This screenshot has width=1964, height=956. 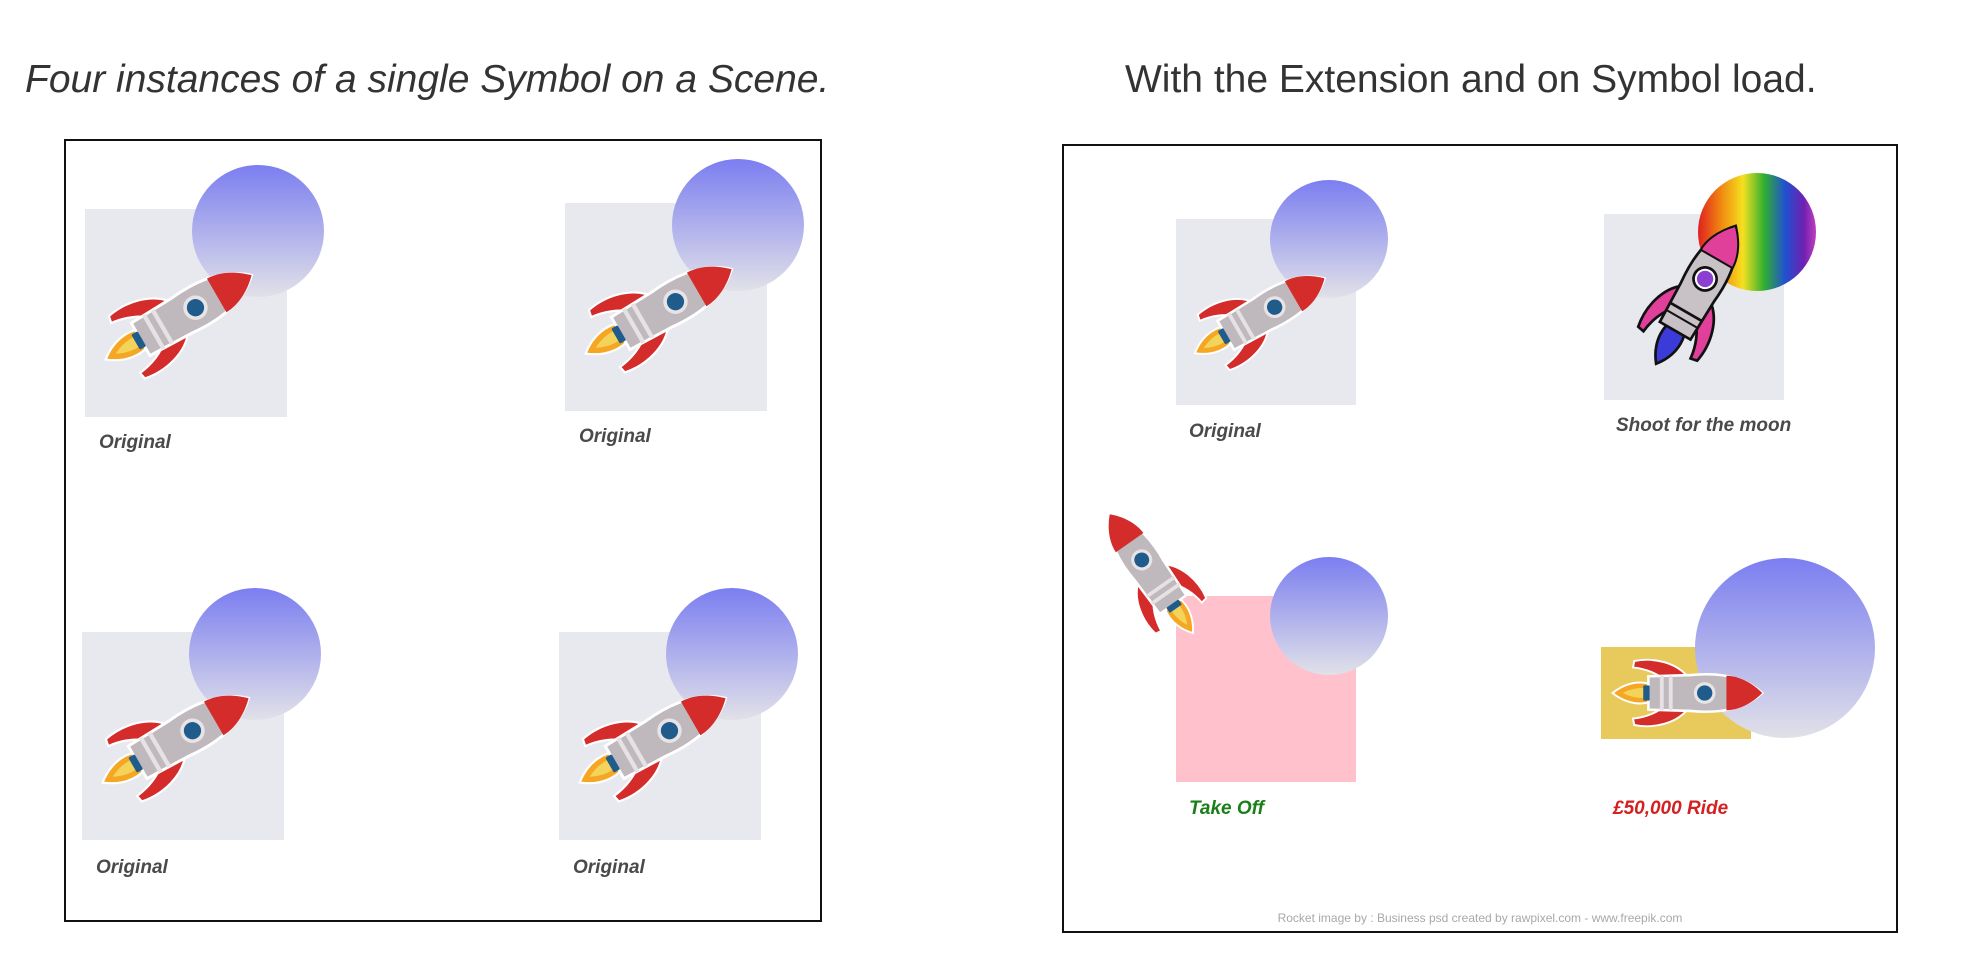 I want to click on right-heading: With the Extension and on Symbol load., so click(x=1471, y=79).